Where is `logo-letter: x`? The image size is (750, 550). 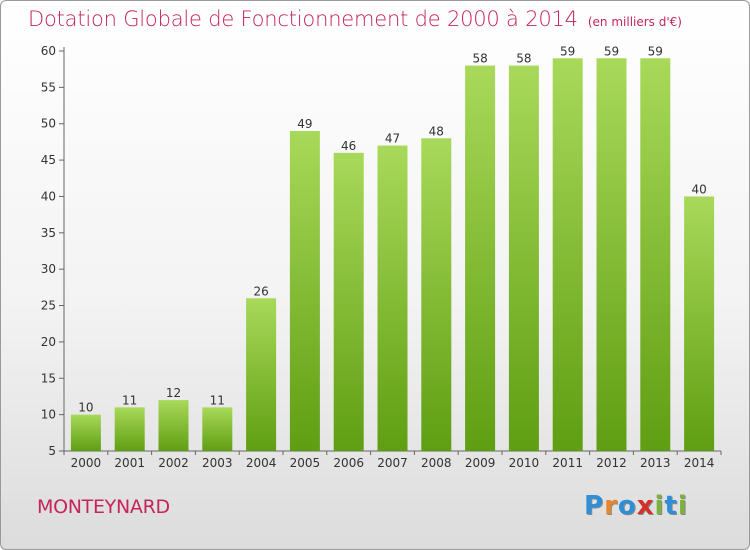
logo-letter: x is located at coordinates (645, 506).